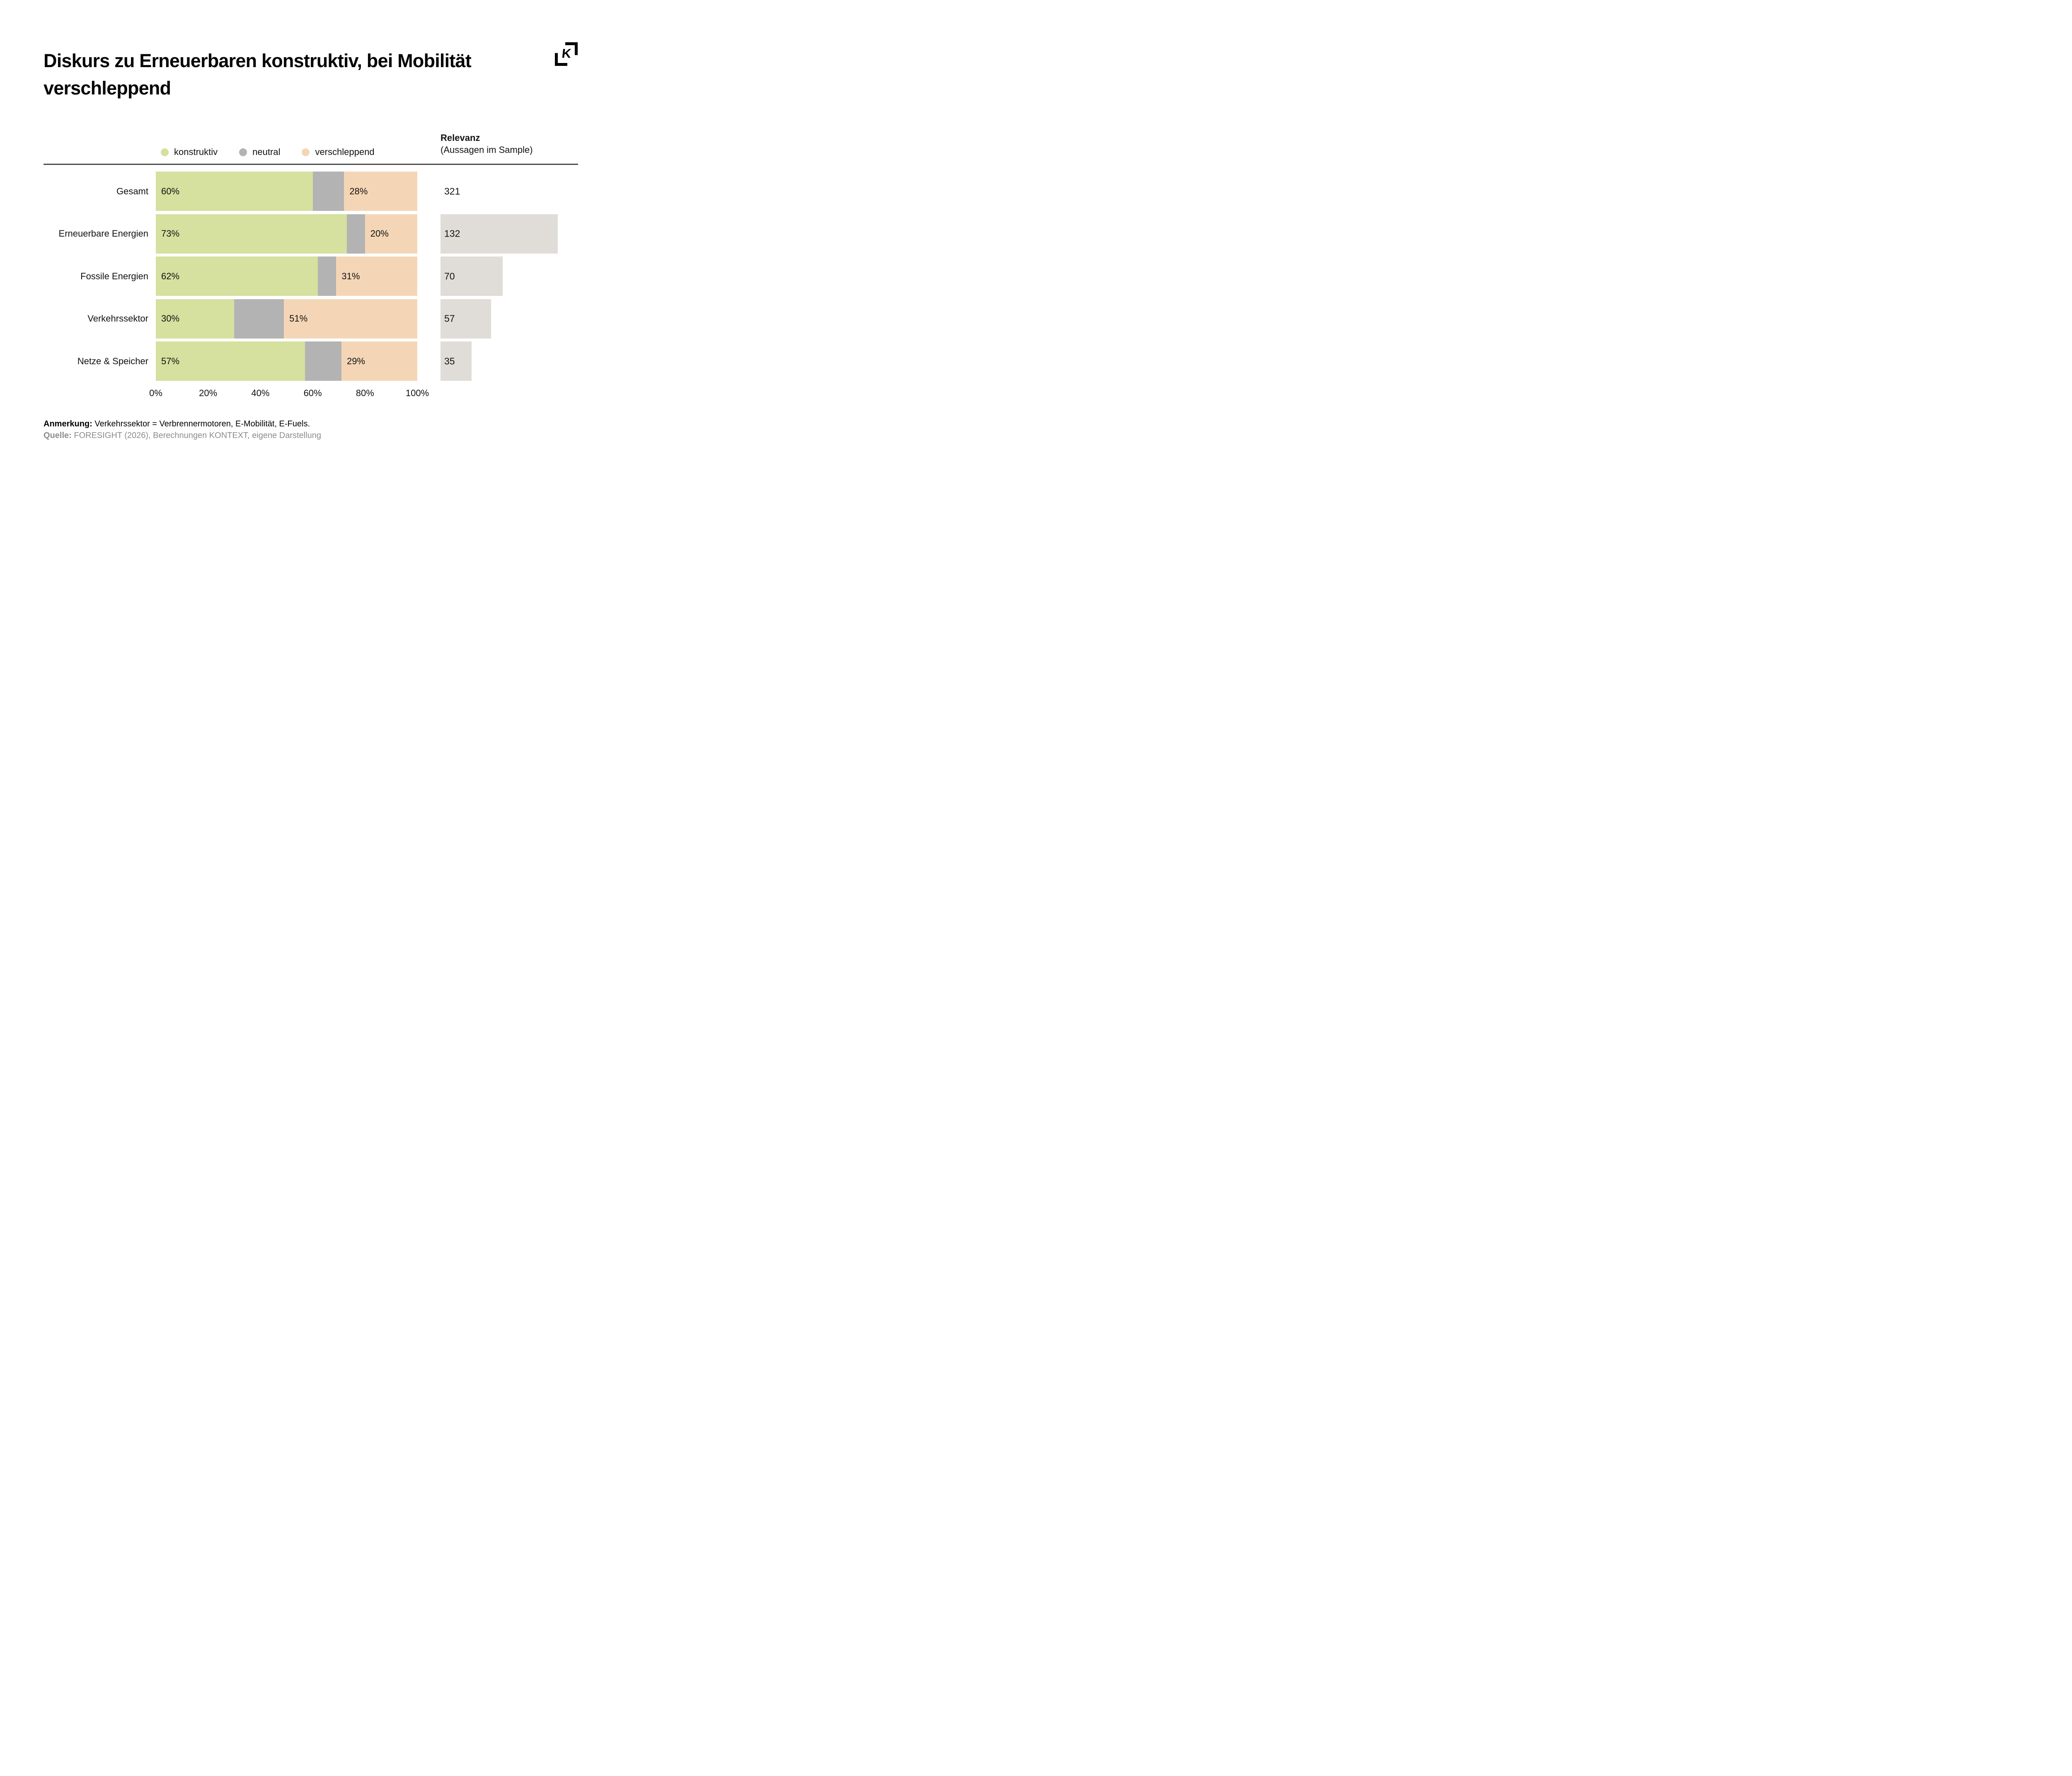  What do you see at coordinates (391, 234) in the screenshot?
I see `bar-segment-verschleppend: 20%` at bounding box center [391, 234].